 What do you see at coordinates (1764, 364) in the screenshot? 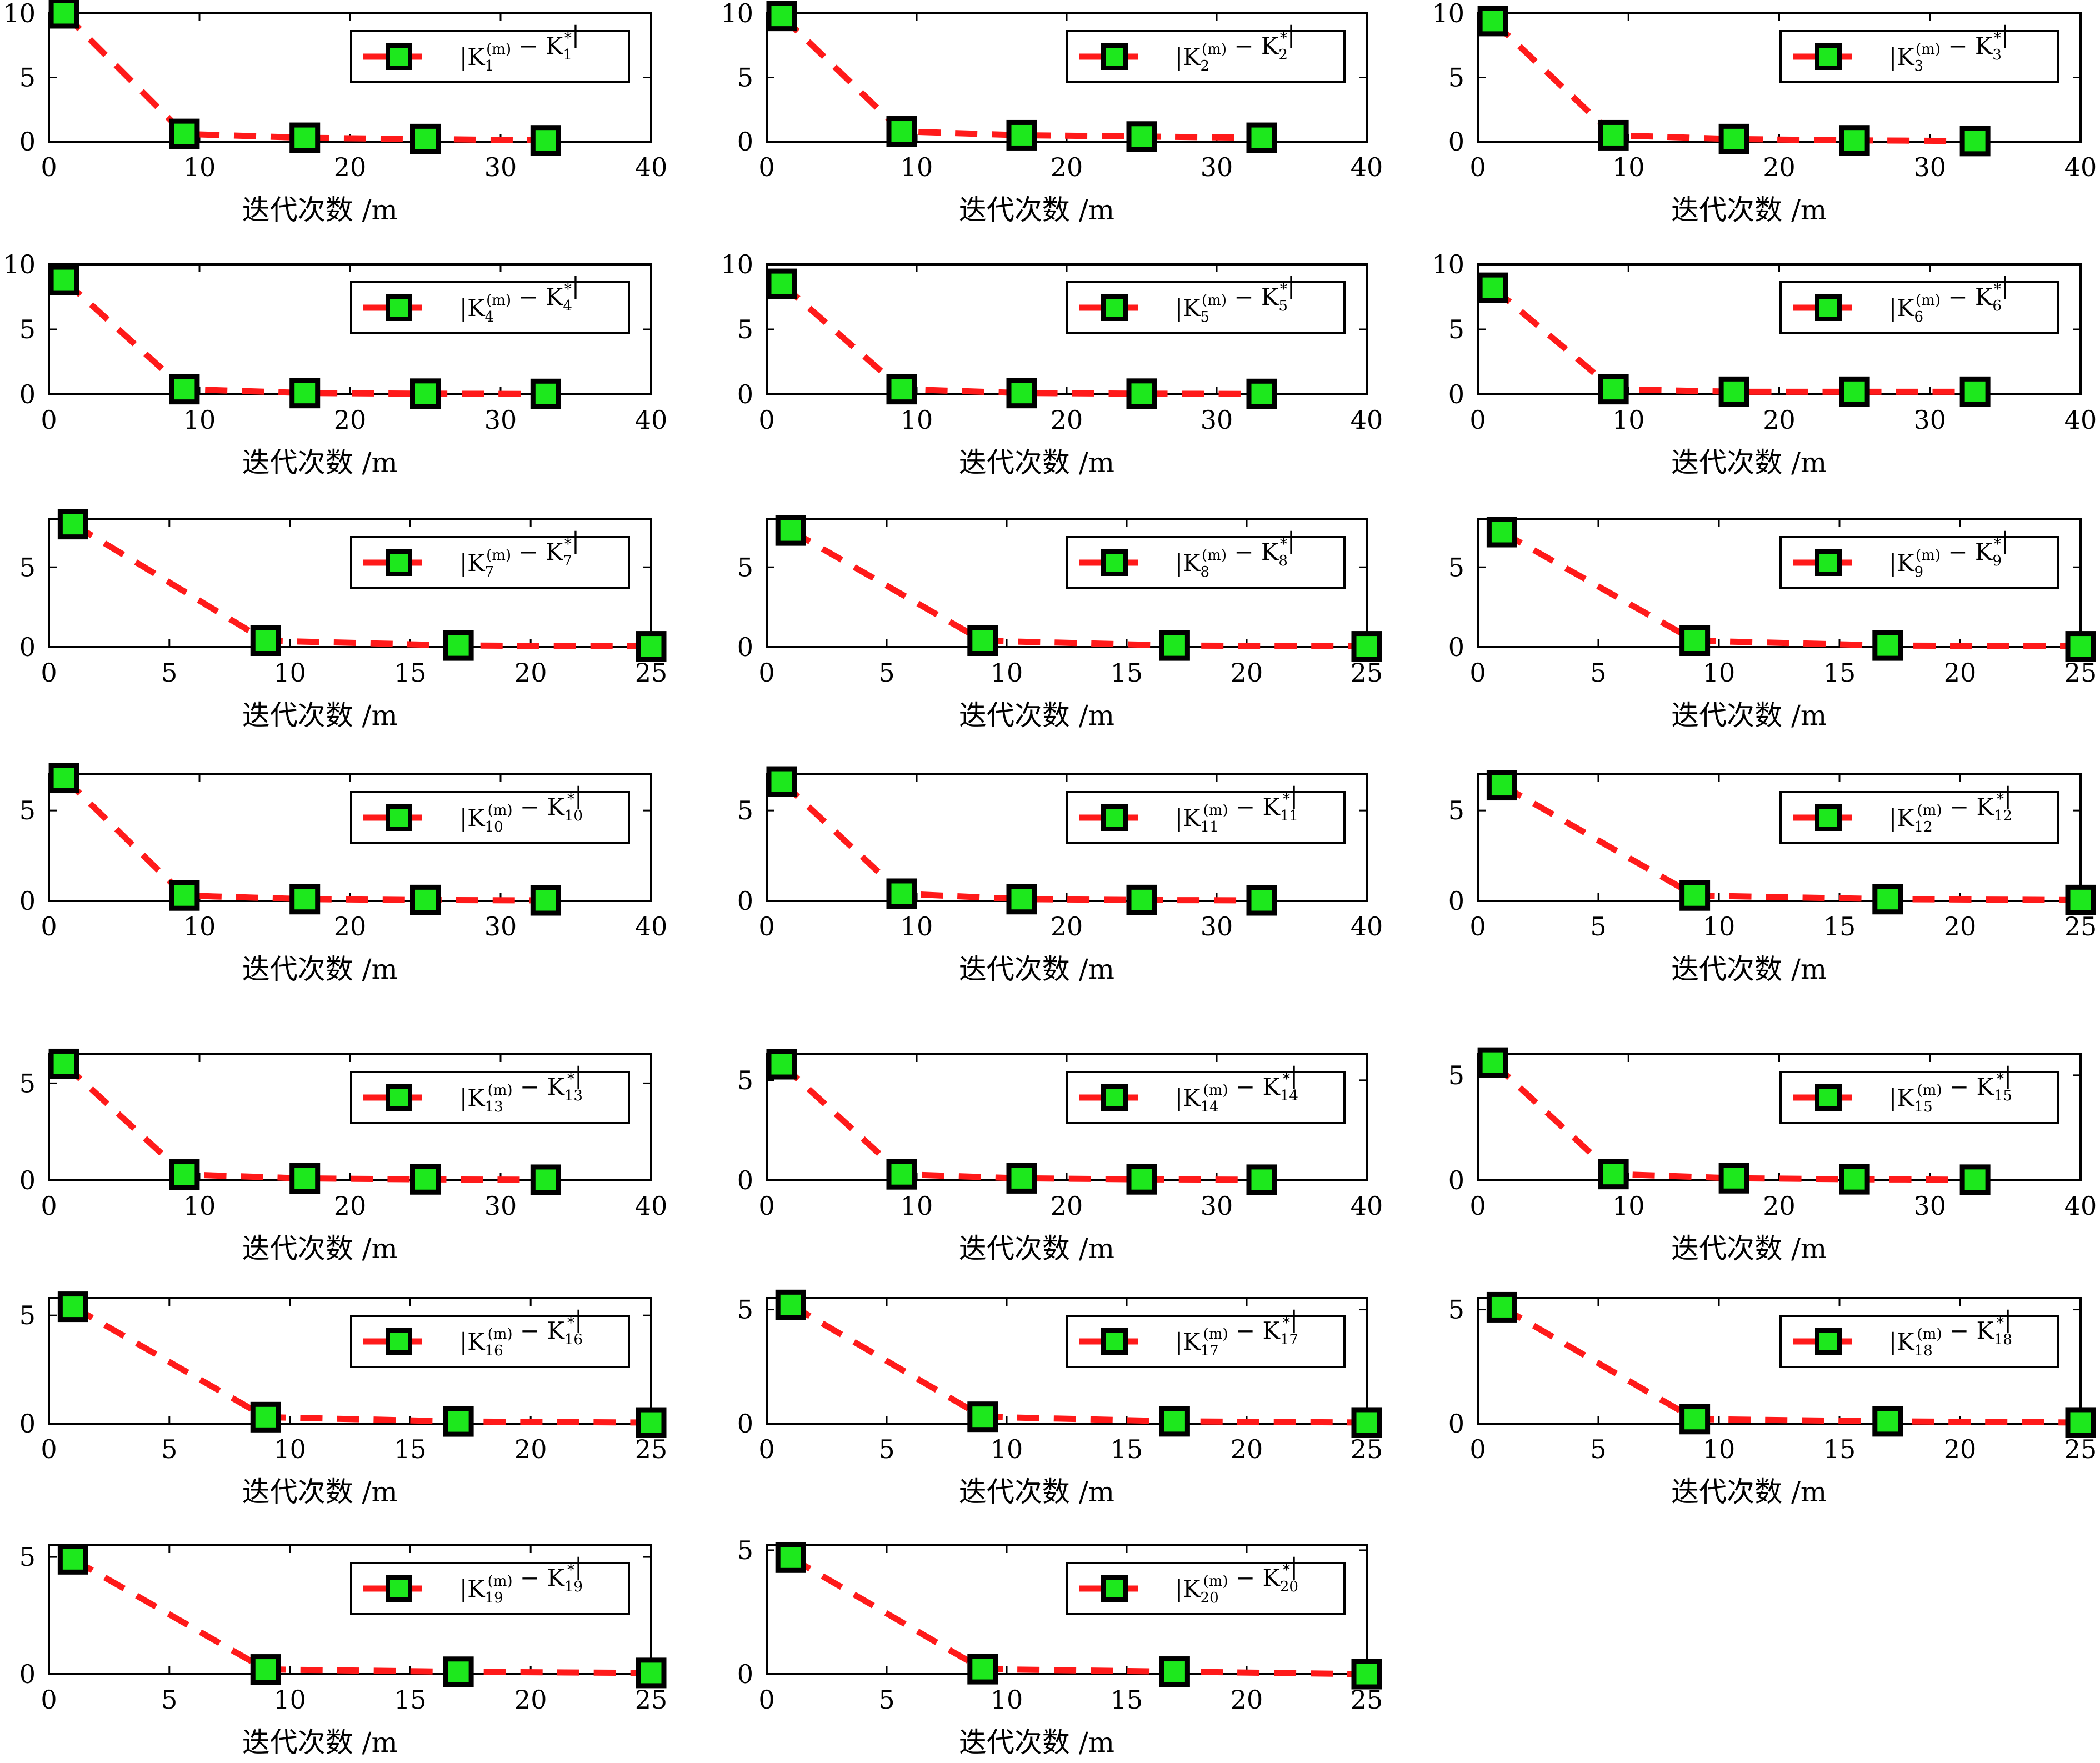
I see `subplot-6: 0 10 20 30 40 0 5 10 迭代次数 /m |K6(m) − K6*|` at bounding box center [1764, 364].